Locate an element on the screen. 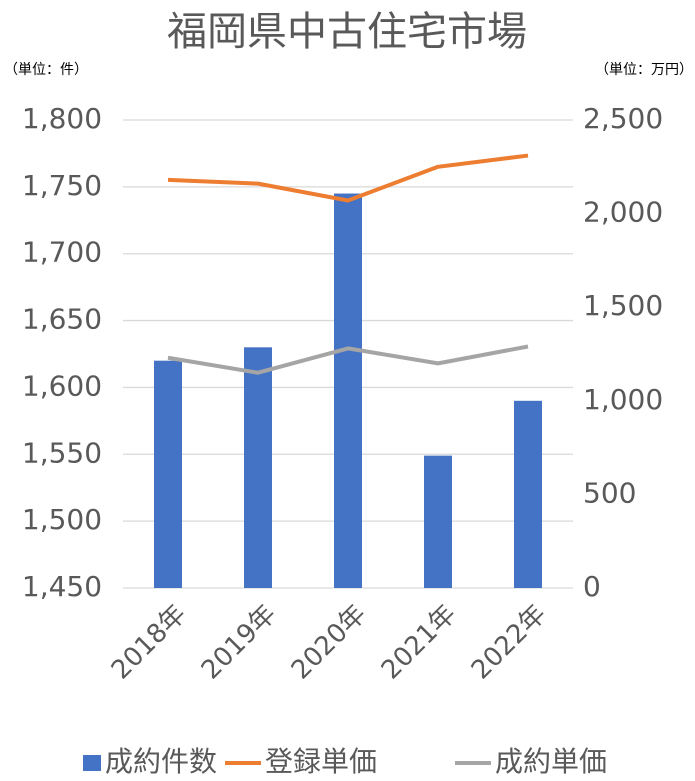  y2-tick-label: 0 is located at coordinates (592, 586).